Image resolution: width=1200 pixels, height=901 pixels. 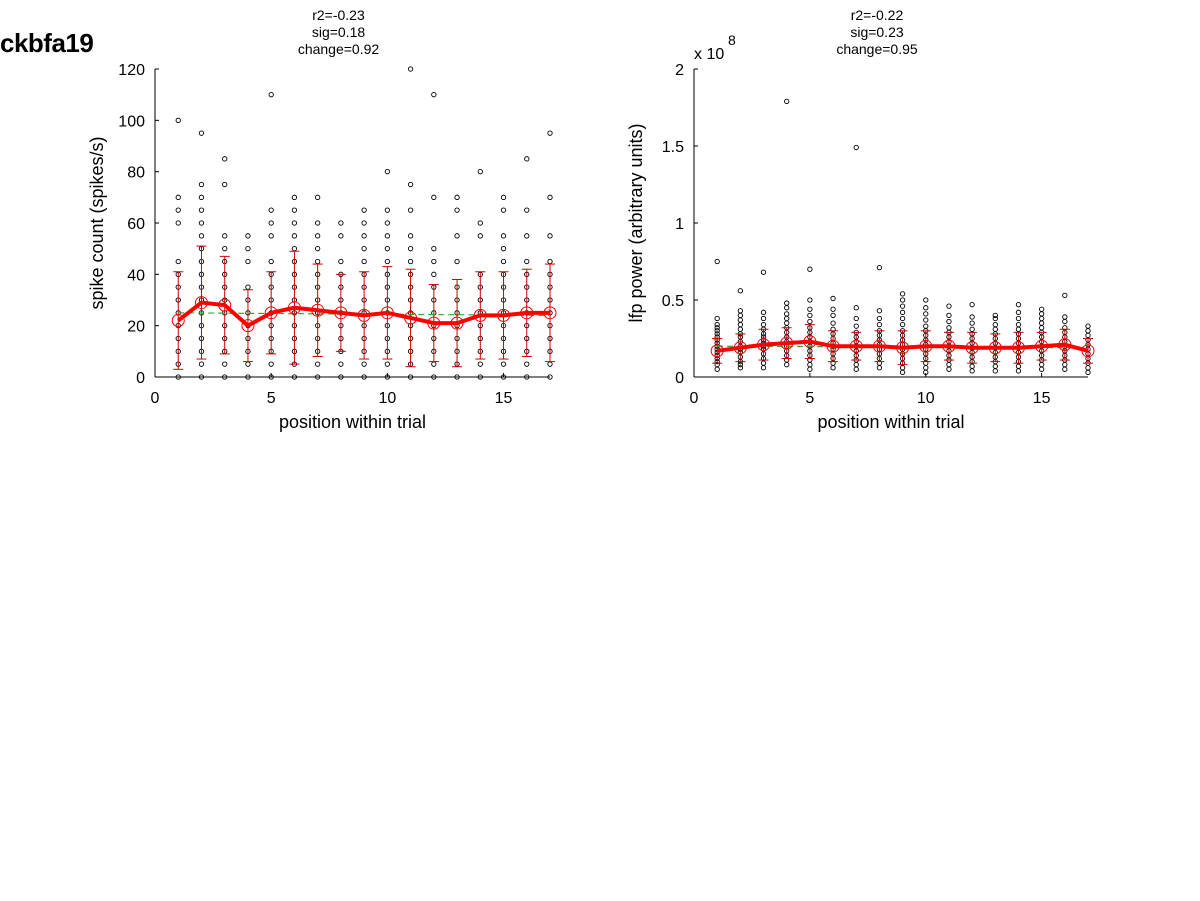 I want to click on y-tick-label: 2, so click(x=679, y=70).